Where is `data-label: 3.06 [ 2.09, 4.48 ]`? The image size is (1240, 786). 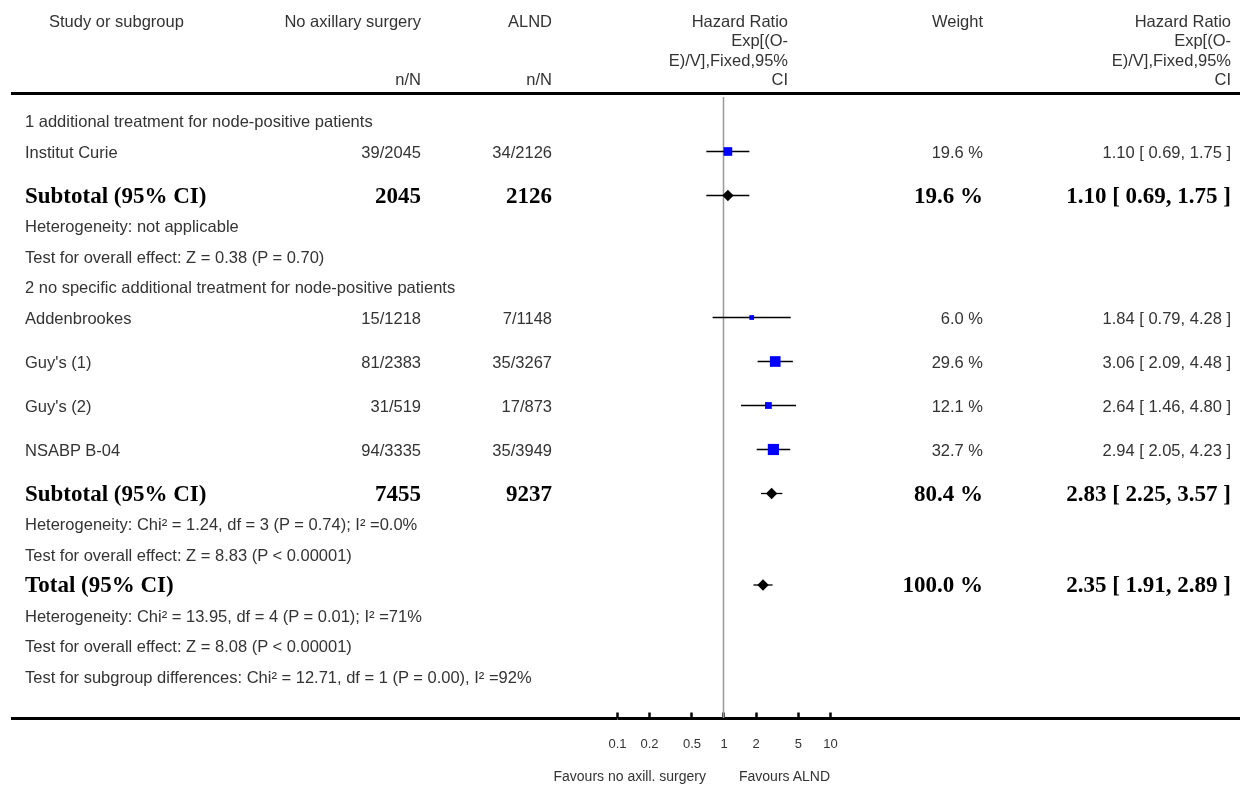
data-label: 3.06 [ 2.09, 4.48 ] is located at coordinates (1166, 361).